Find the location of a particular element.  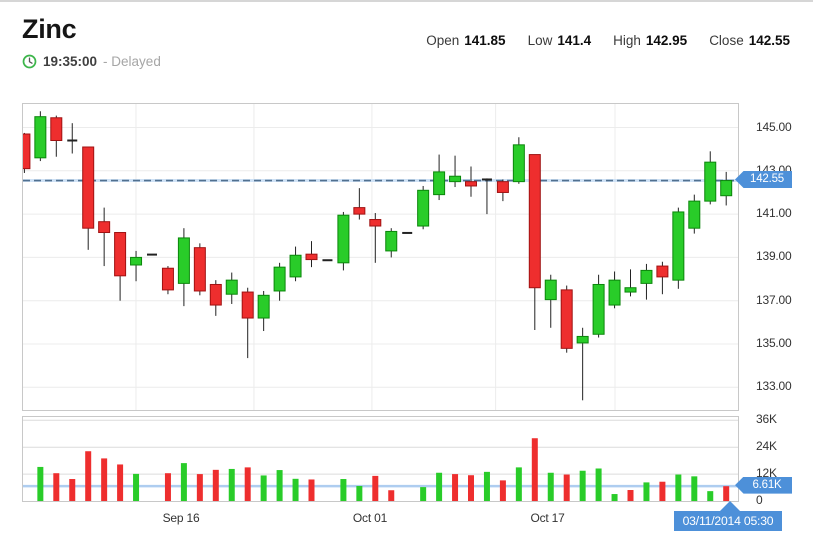

date-tick-label: Oct 01 is located at coordinates (370, 518).